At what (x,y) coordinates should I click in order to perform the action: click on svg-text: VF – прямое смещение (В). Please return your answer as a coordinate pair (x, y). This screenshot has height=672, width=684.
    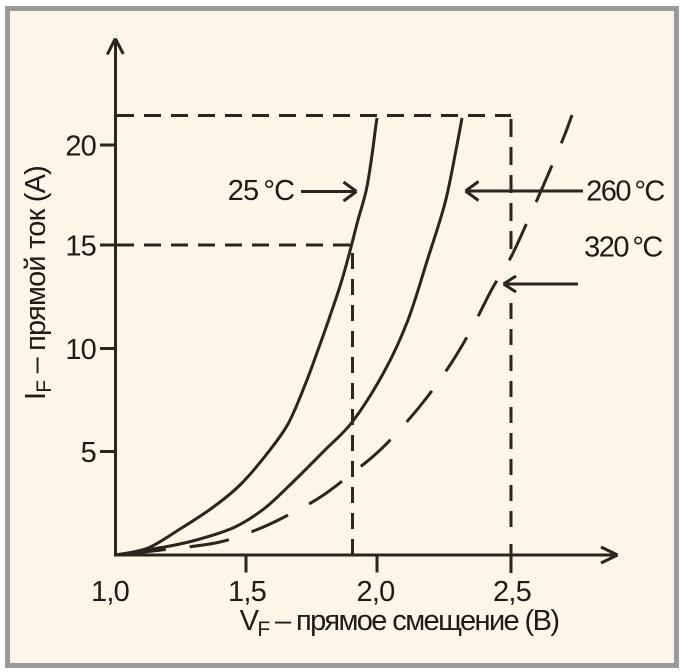
    Looking at the image, I should click on (399, 623).